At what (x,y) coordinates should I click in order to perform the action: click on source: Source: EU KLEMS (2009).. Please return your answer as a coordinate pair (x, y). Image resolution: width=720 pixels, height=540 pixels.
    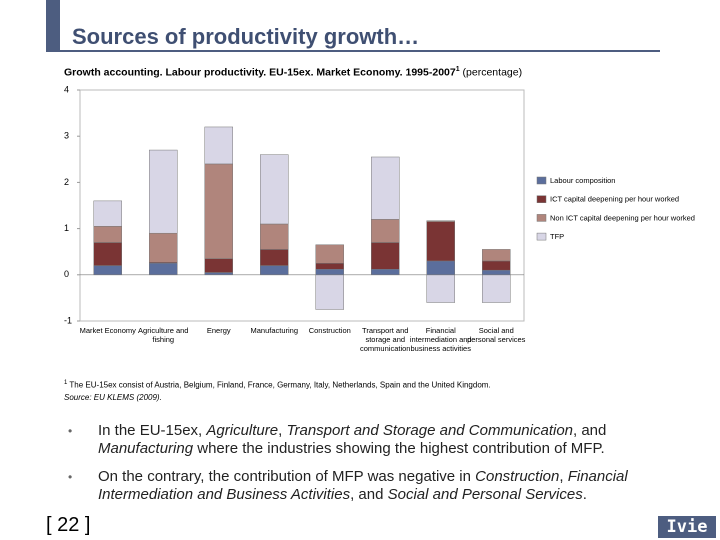
    Looking at the image, I should click on (113, 397).